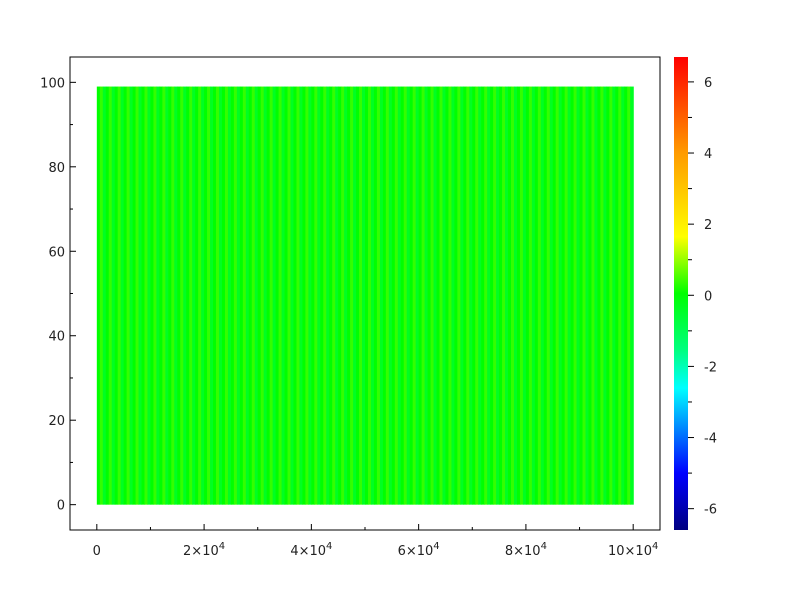 The height and width of the screenshot is (604, 800). I want to click on colorbar-tick-label: 6, so click(708, 83).